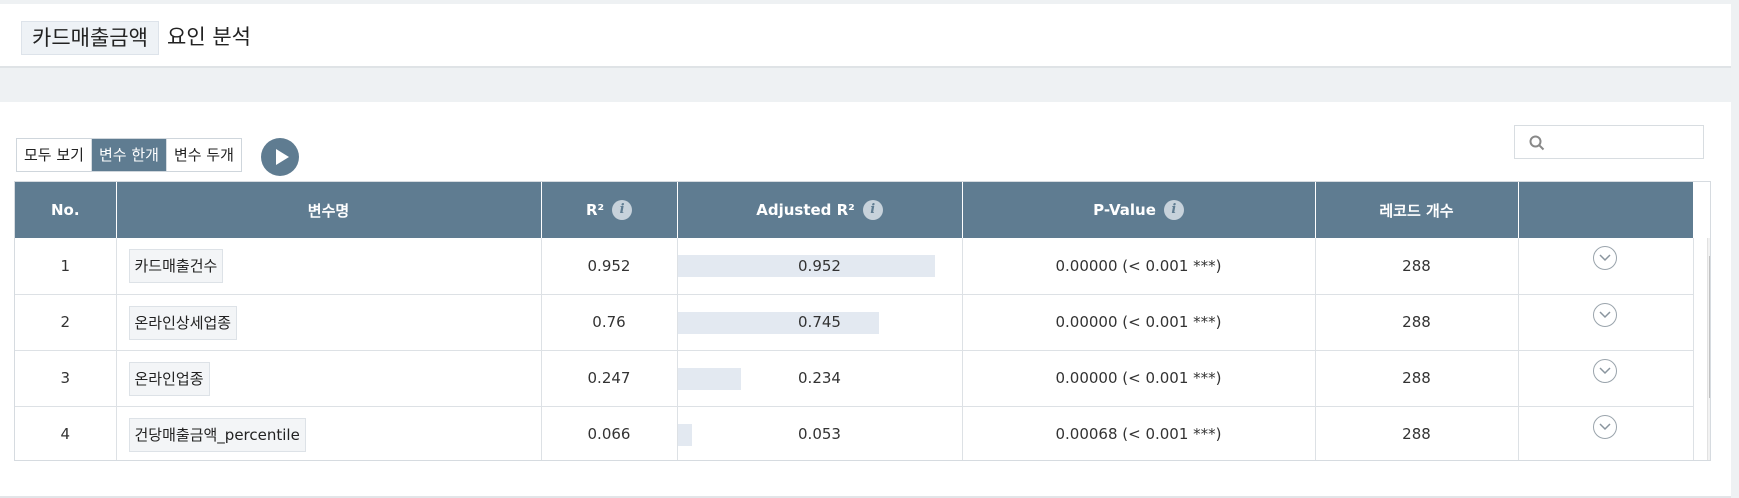  I want to click on variable-chip: 카드매출건수, so click(176, 266).